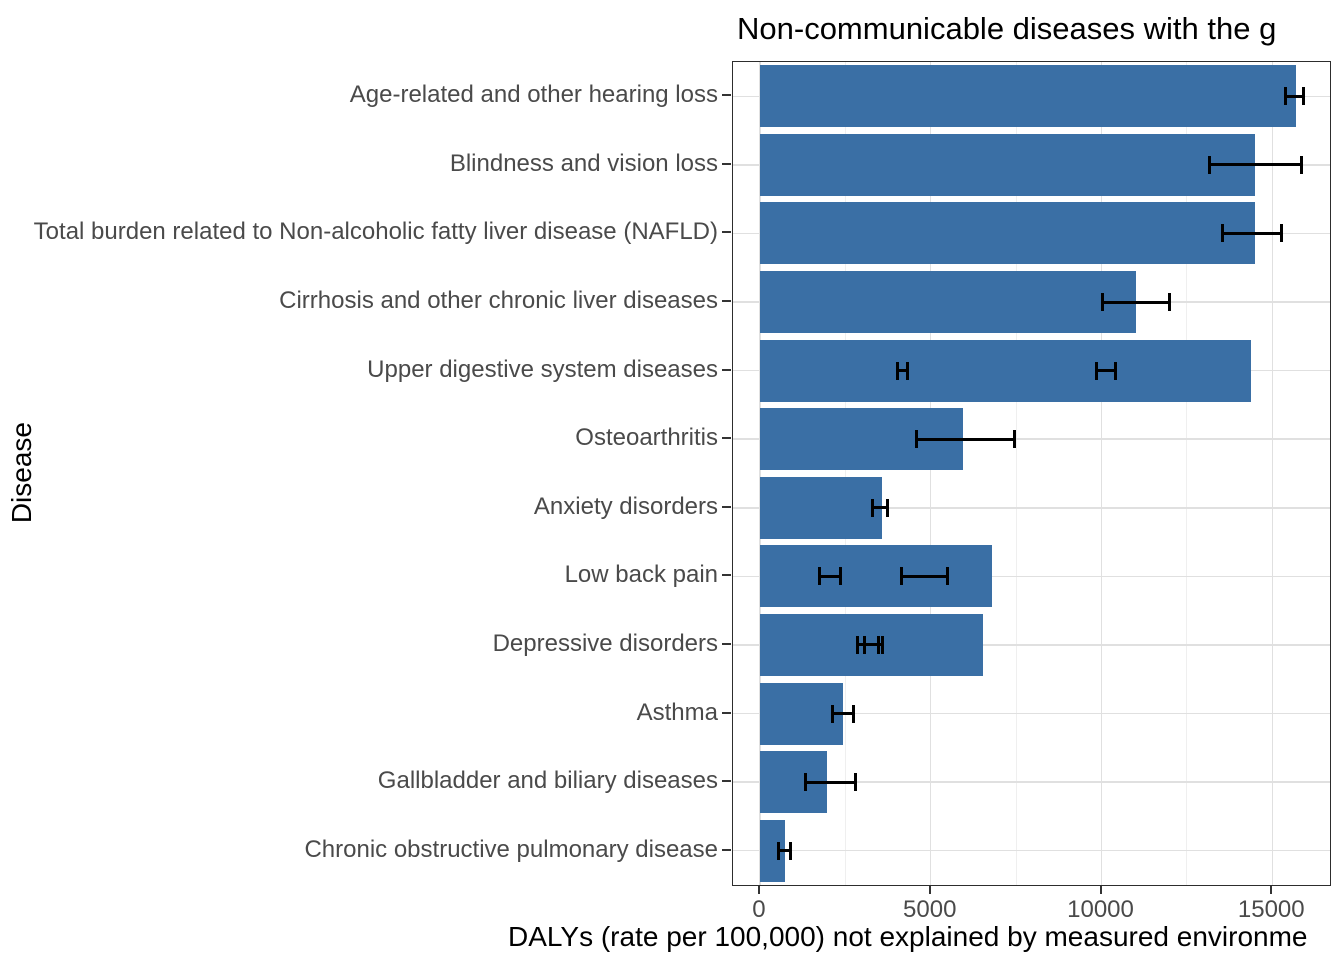 The width and height of the screenshot is (1344, 960). Describe the element at coordinates (677, 712) in the screenshot. I see `y-axis-label: Asthma` at that location.